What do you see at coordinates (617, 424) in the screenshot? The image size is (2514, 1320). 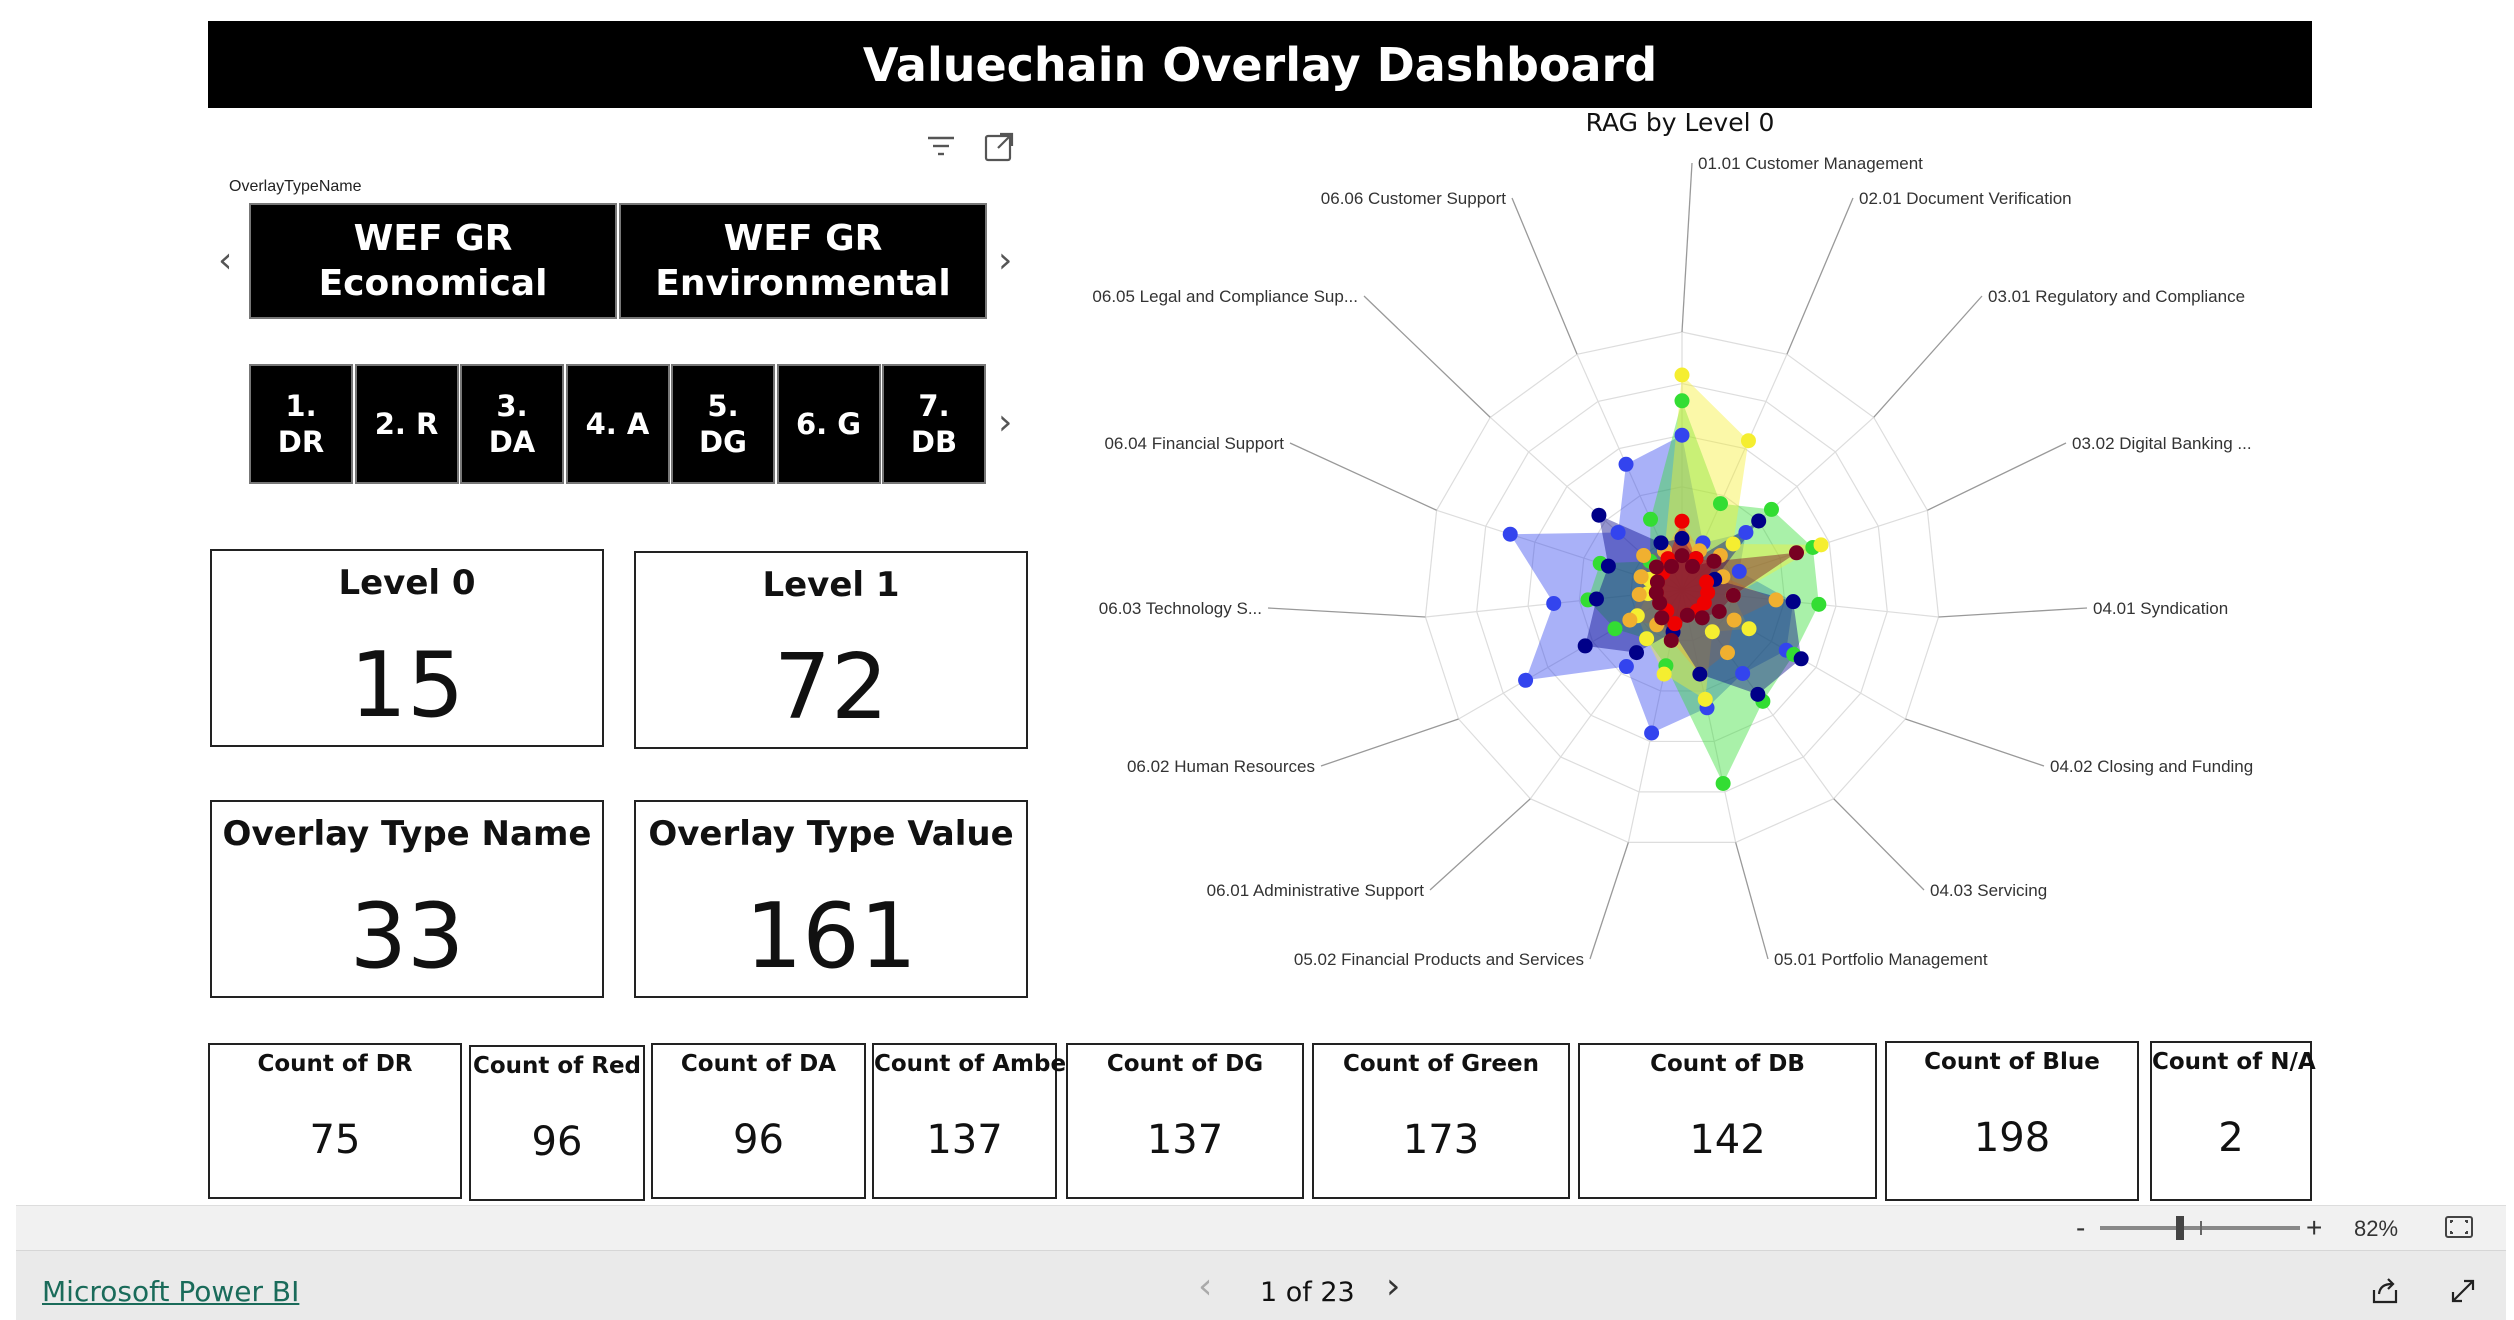 I see `level-tile: 4. A` at bounding box center [617, 424].